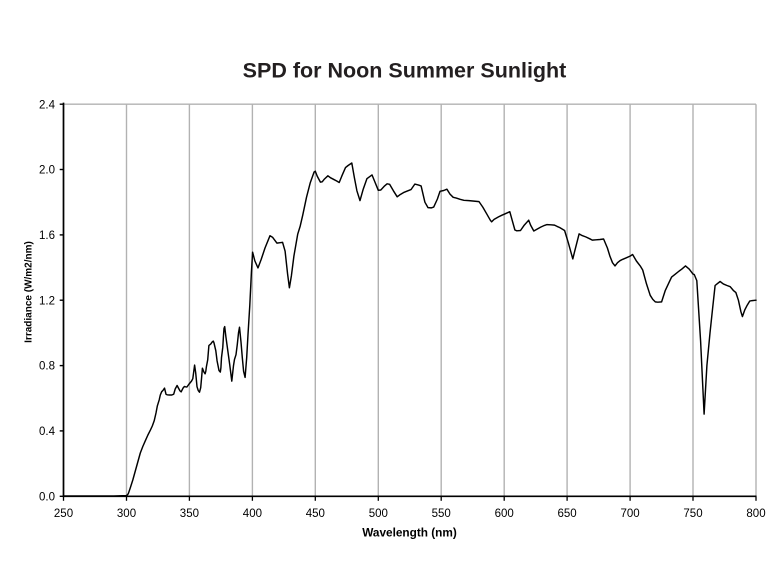 The width and height of the screenshot is (768, 583). What do you see at coordinates (441, 514) in the screenshot?
I see `svg-text: 550` at bounding box center [441, 514].